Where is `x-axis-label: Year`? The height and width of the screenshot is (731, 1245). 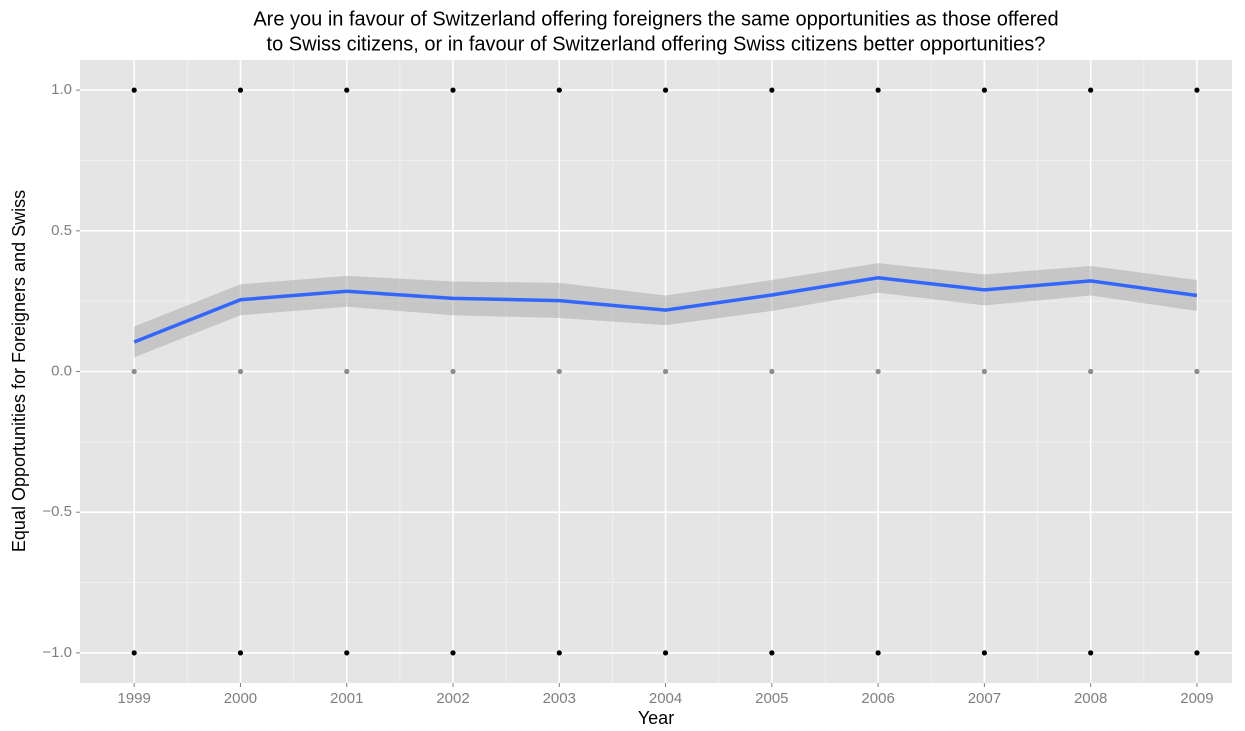
x-axis-label: Year is located at coordinates (656, 718).